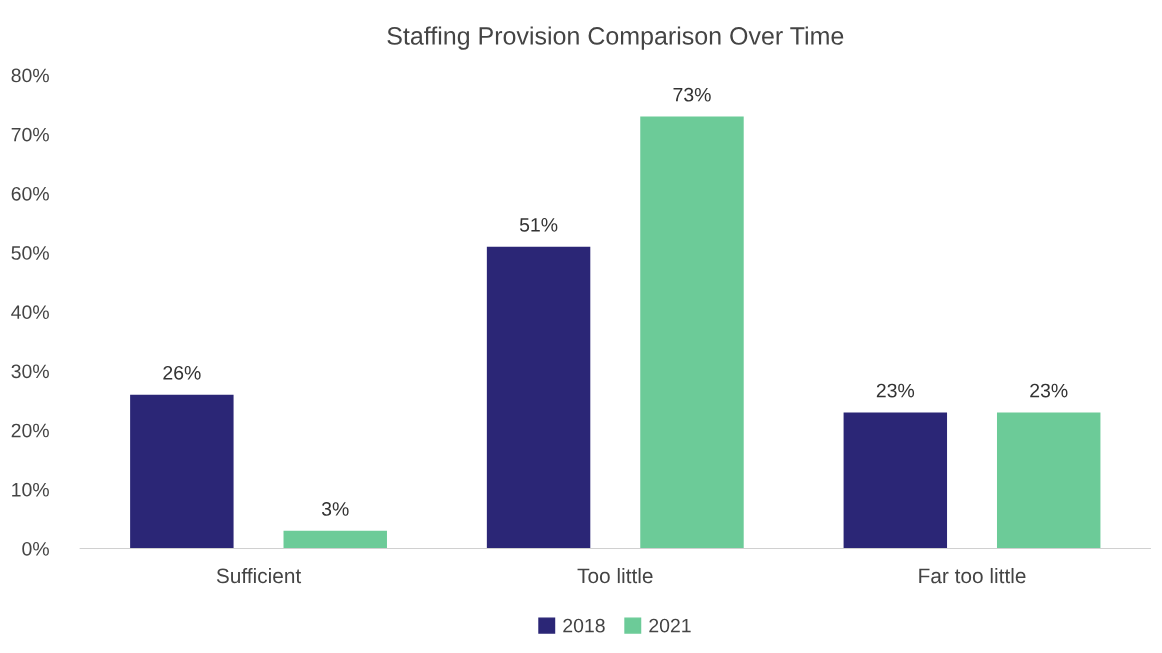 This screenshot has height=653, width=1162. Describe the element at coordinates (692, 94) in the screenshot. I see `data-label: 73%` at that location.